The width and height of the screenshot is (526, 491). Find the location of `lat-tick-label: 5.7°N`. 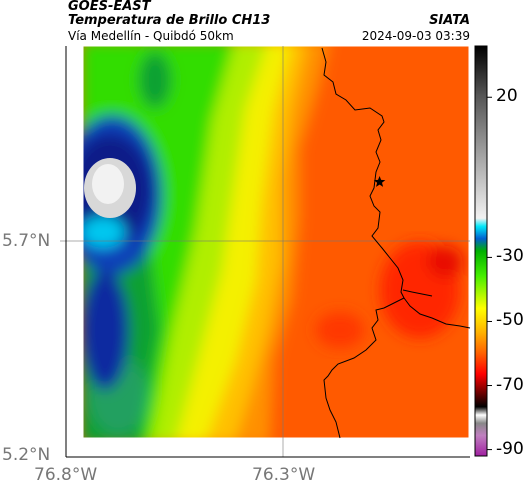

lat-tick-label: 5.7°N is located at coordinates (26, 241).